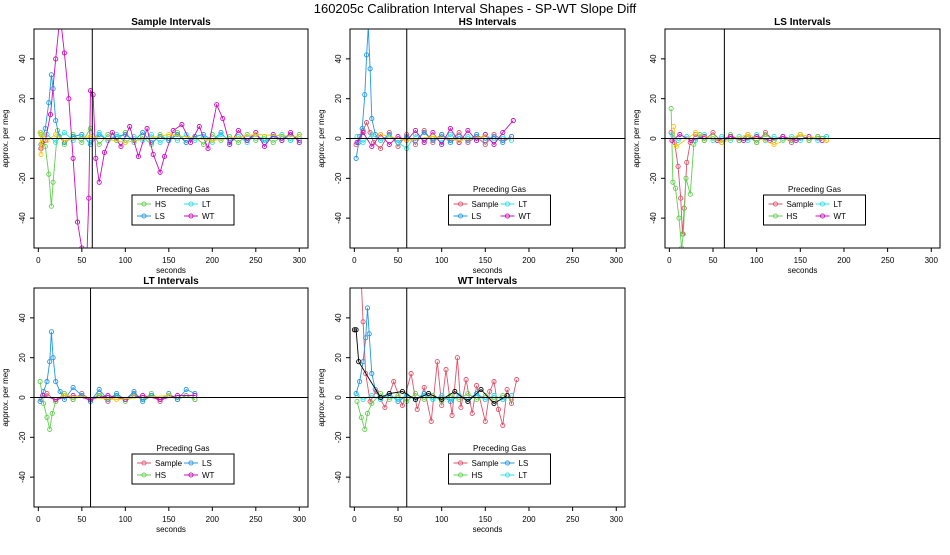 This screenshot has width=950, height=555. I want to click on y-tick-label: 20, so click(653, 98).